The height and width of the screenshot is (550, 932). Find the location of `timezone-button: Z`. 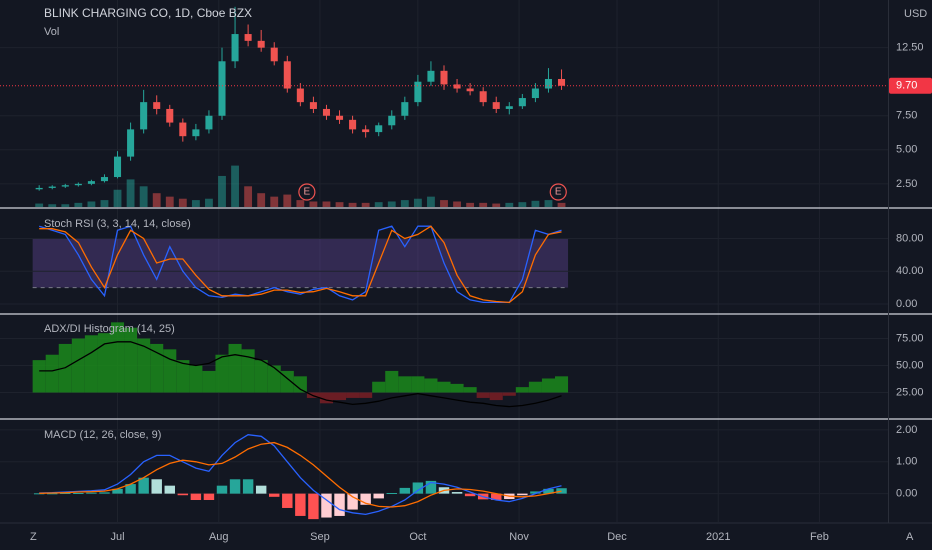

timezone-button: Z is located at coordinates (33, 537).